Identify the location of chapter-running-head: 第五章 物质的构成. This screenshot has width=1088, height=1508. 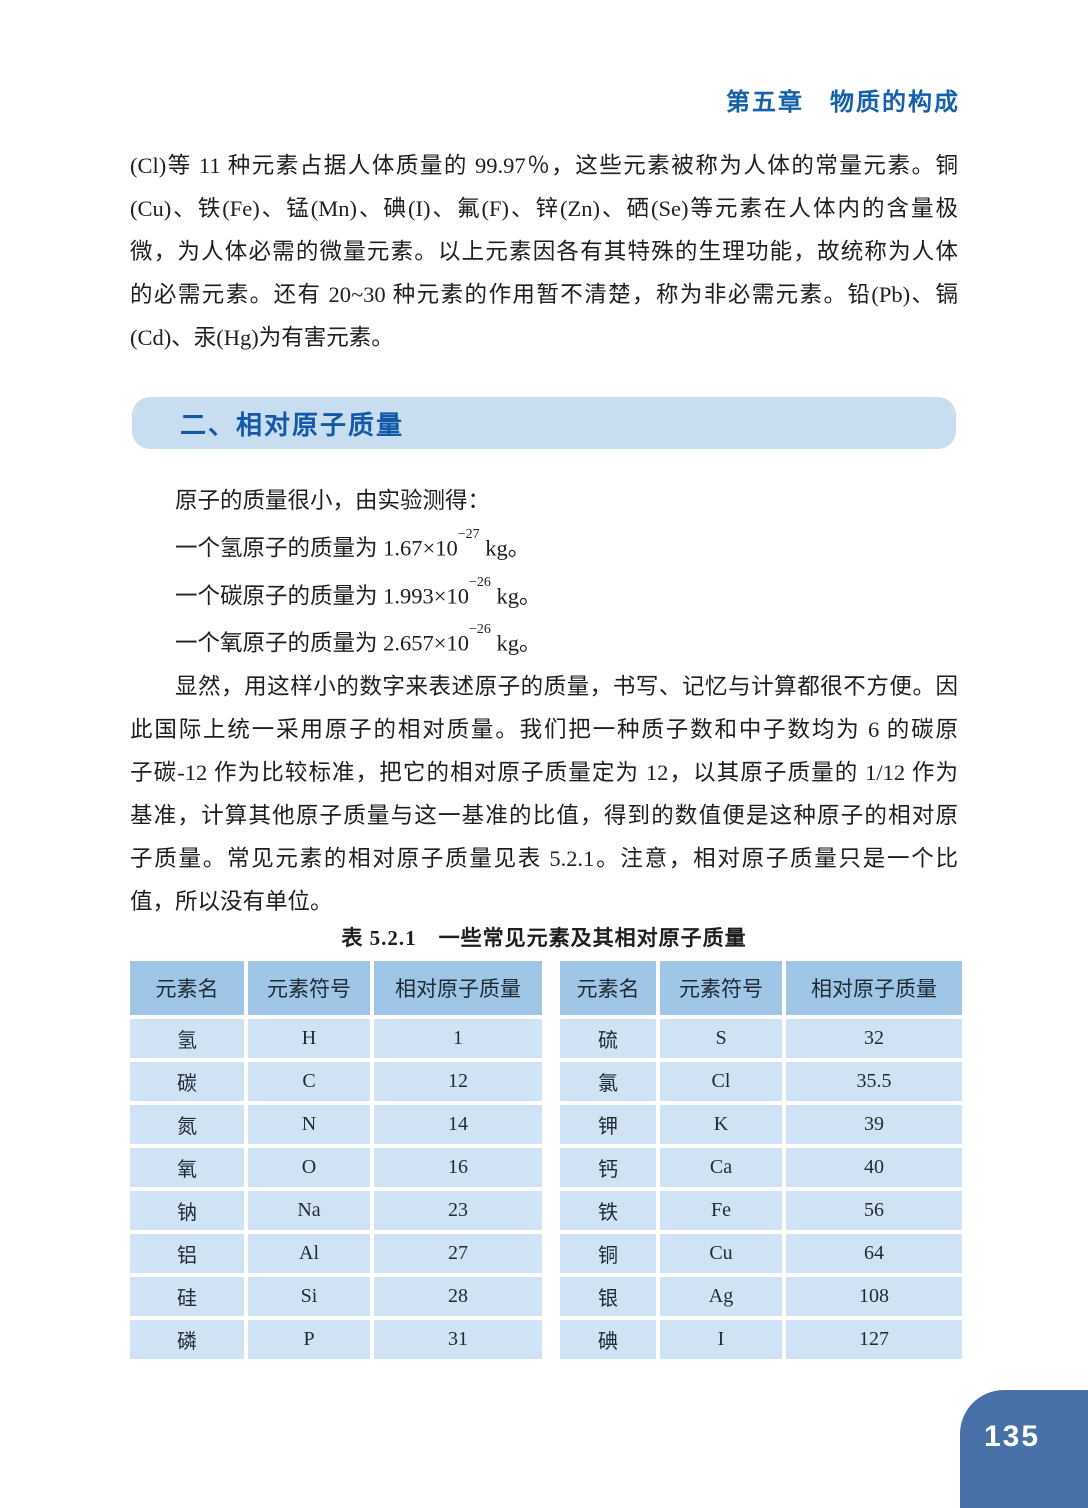
(843, 102).